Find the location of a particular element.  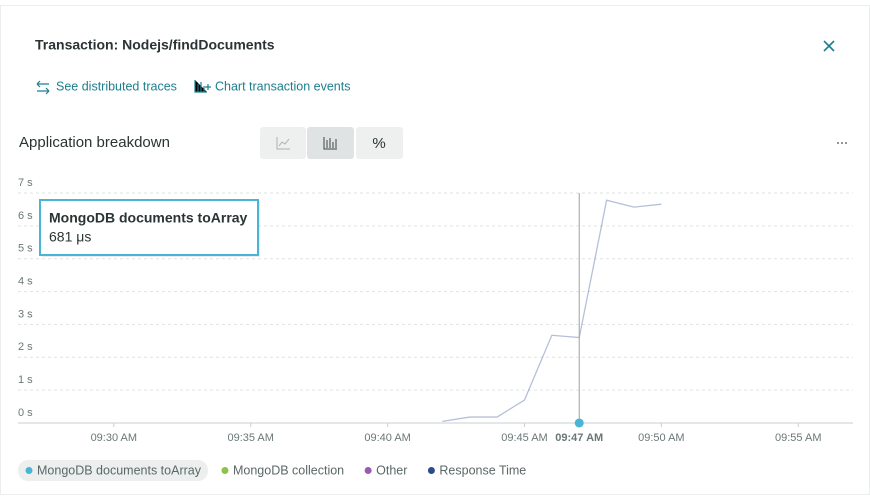

legend-item: MongoDB documents toArray is located at coordinates (113, 470).